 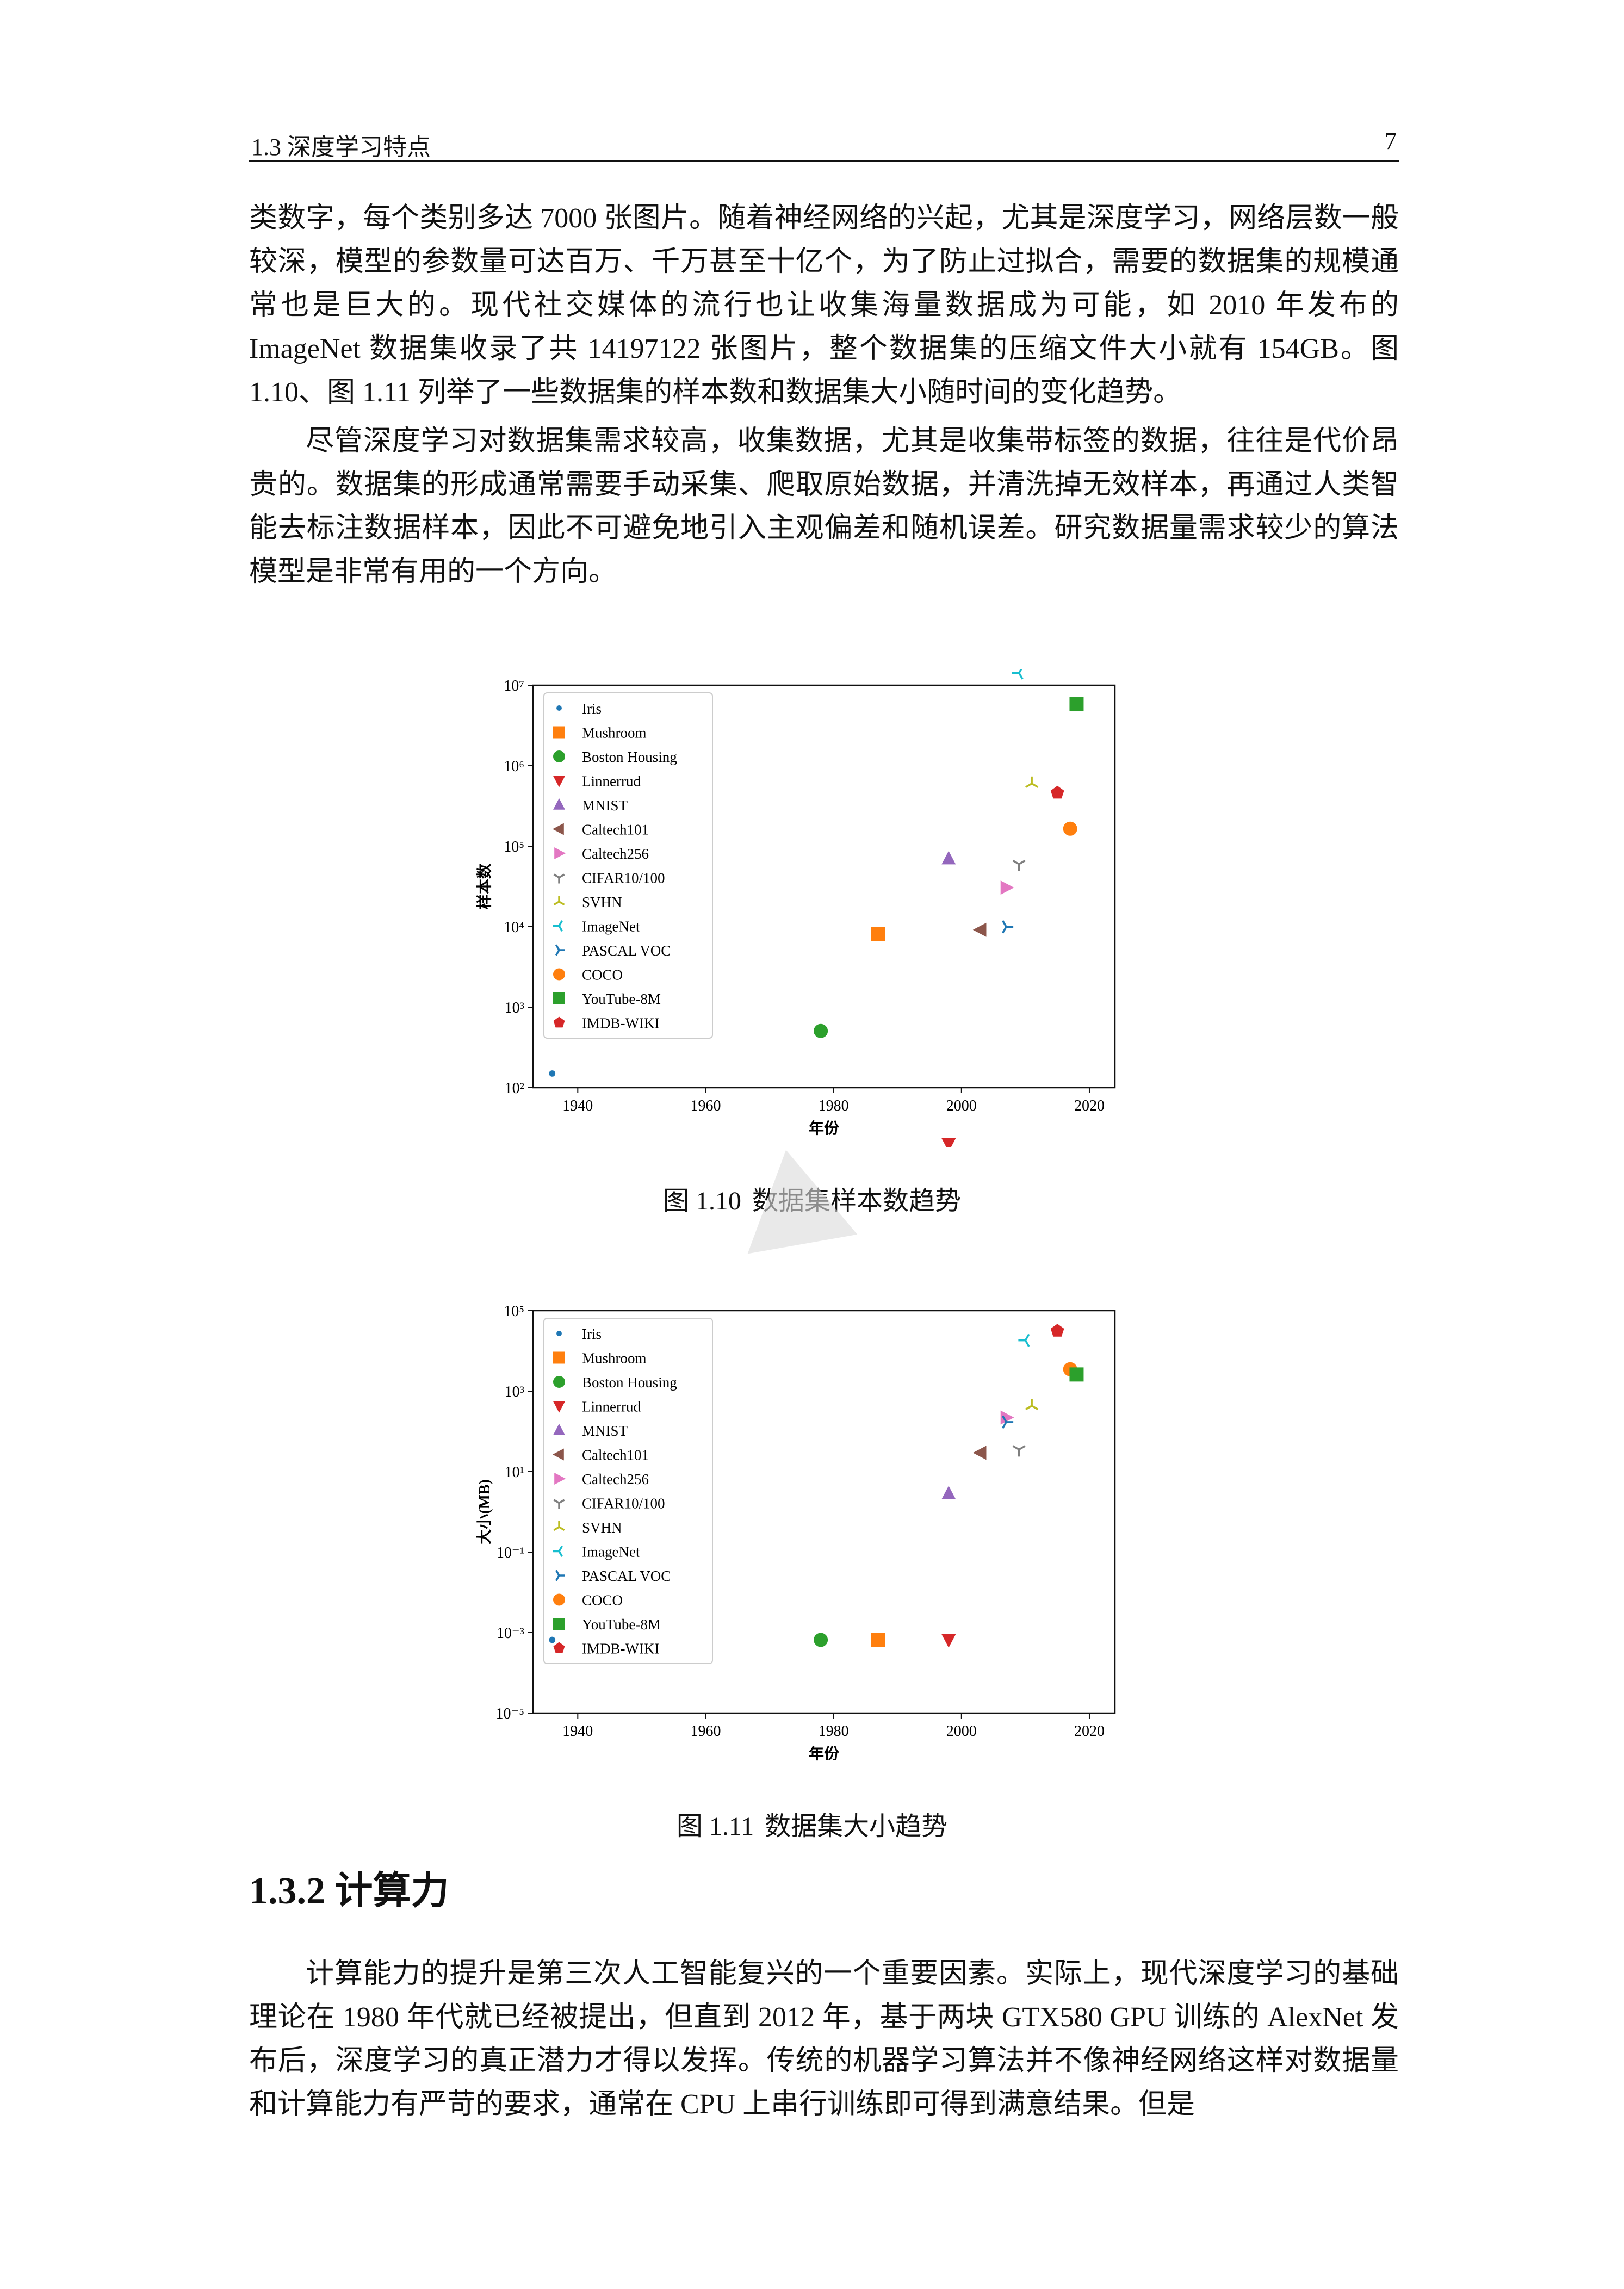 I want to click on y-axis-label: 样本数, so click(x=484, y=886).